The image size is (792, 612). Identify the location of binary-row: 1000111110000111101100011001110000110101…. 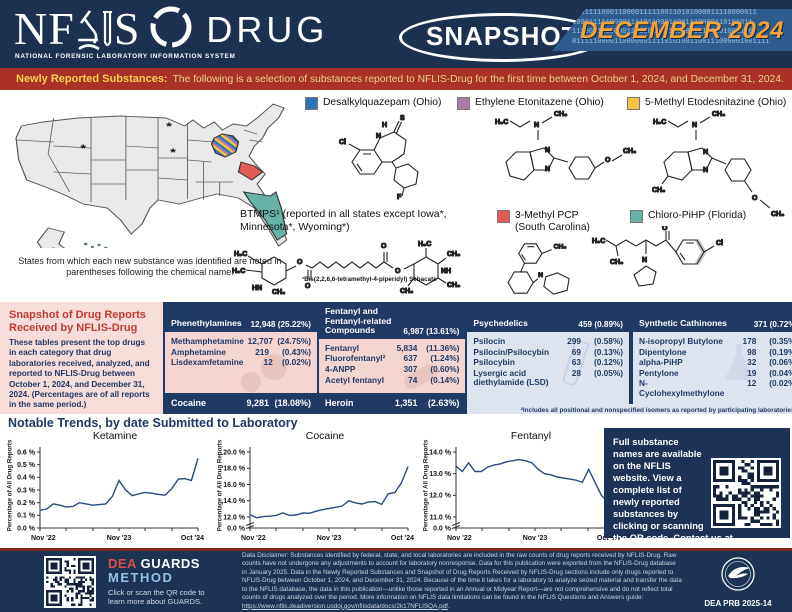
(662, 22).